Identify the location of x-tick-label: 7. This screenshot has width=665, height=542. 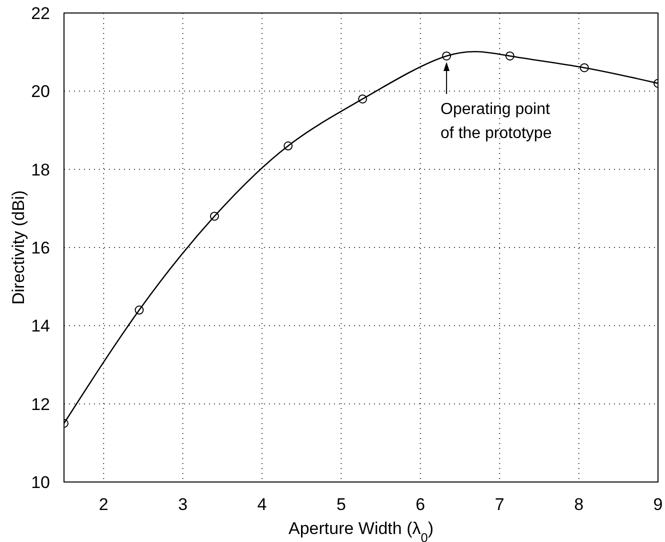
(499, 504).